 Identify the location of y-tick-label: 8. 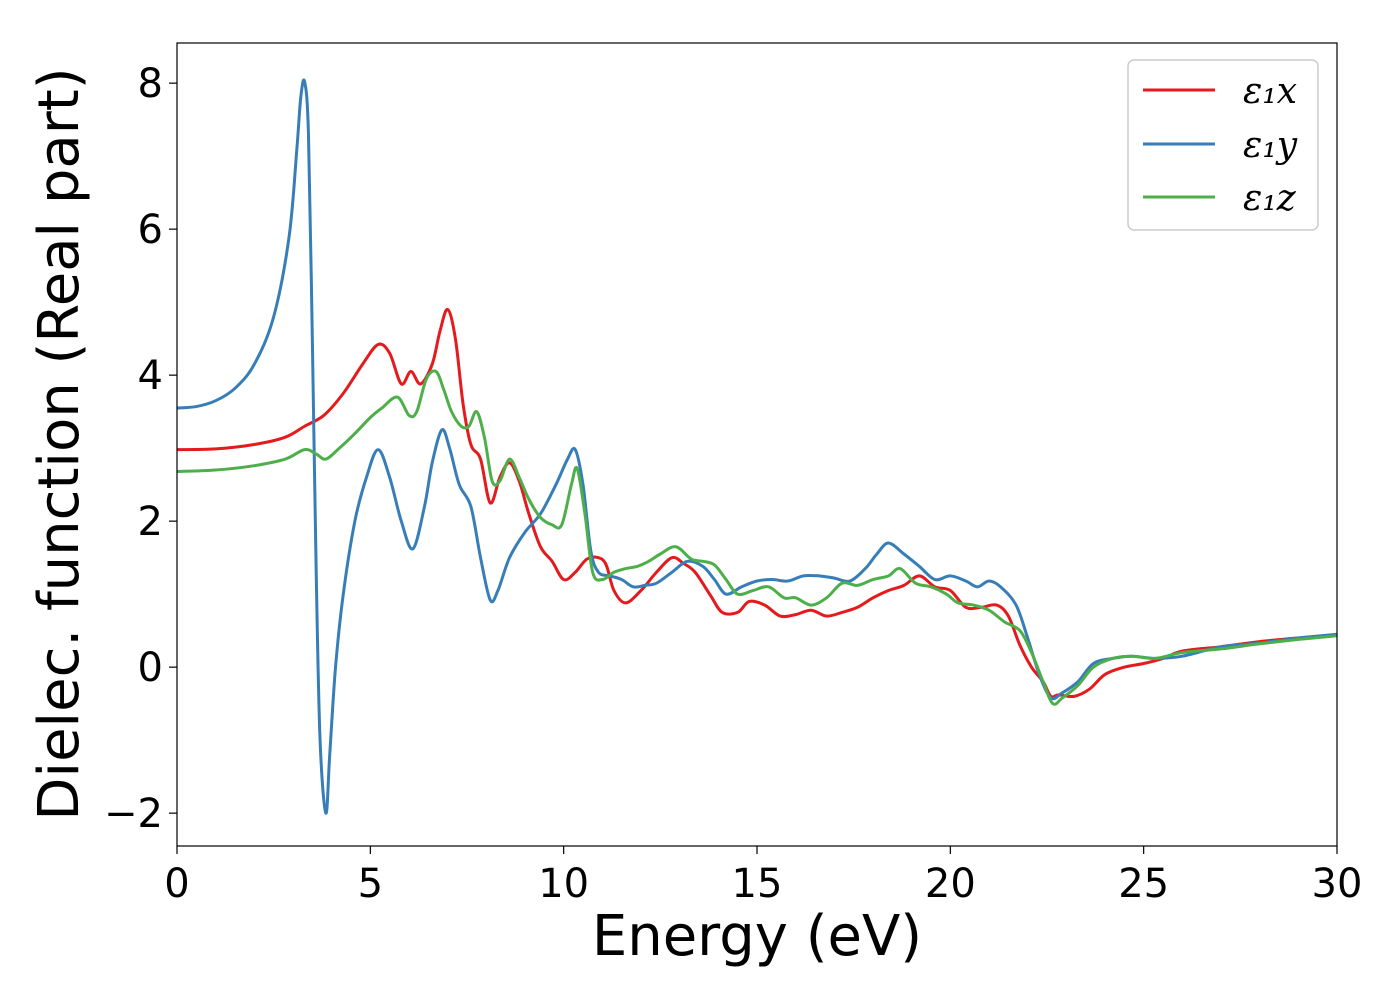
(150, 84).